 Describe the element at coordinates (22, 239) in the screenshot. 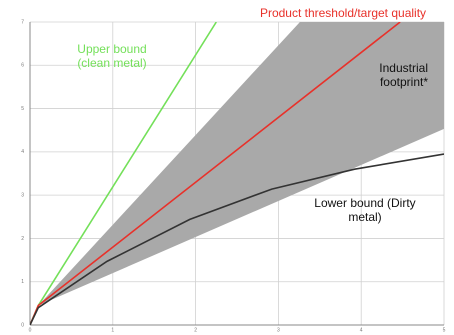

I see `y-tick-label: 2` at that location.